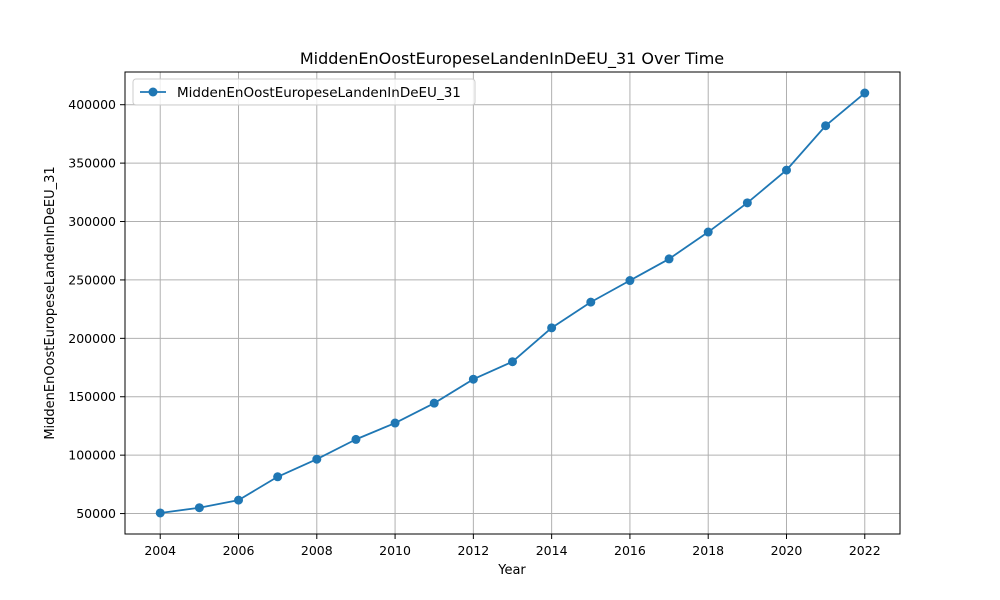  Describe the element at coordinates (708, 550) in the screenshot. I see `x-tick-label: 2018` at that location.